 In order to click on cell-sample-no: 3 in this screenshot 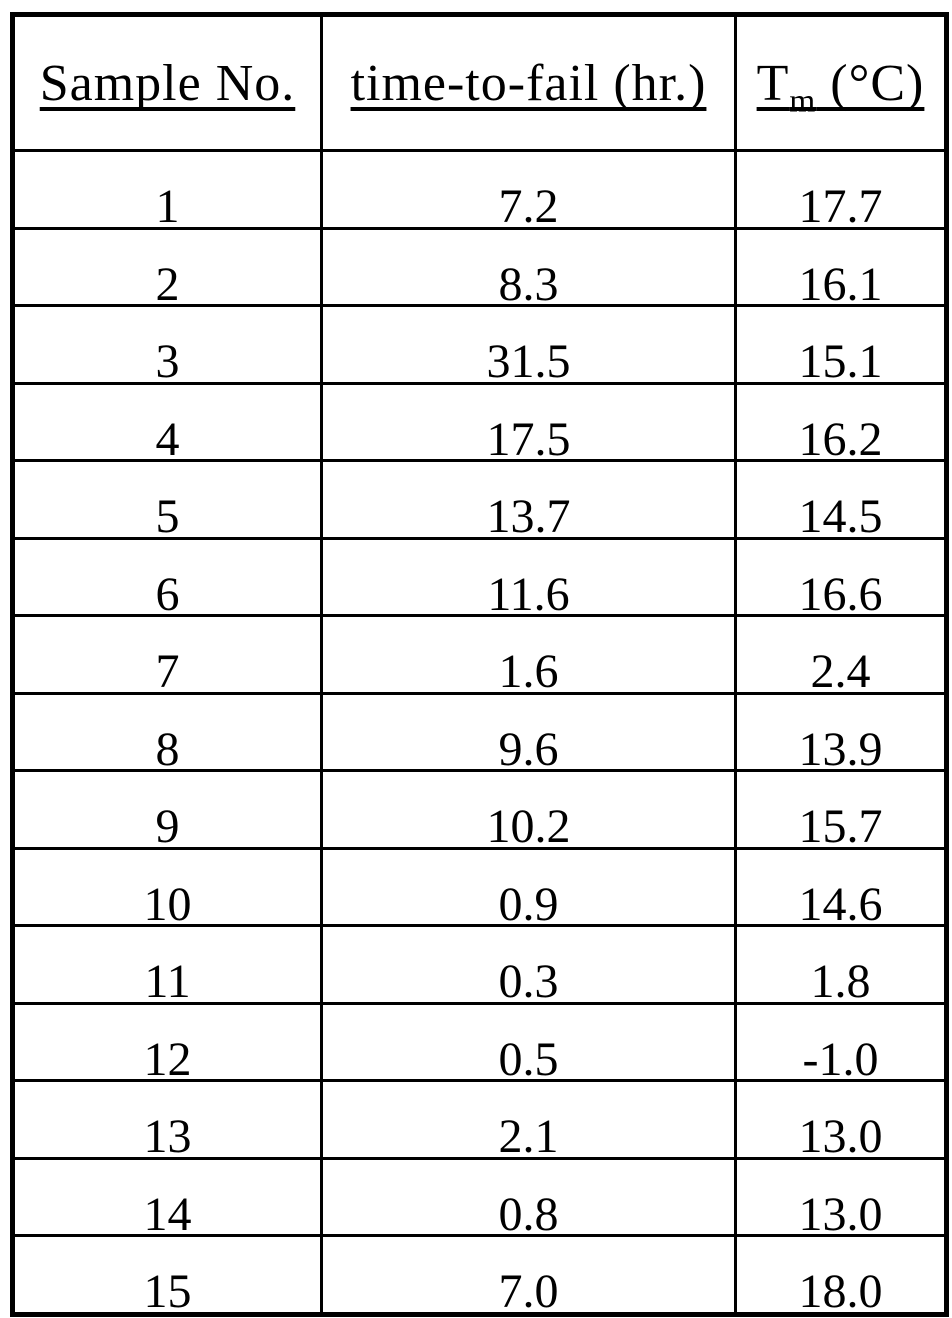, I will do `click(167, 344)`.